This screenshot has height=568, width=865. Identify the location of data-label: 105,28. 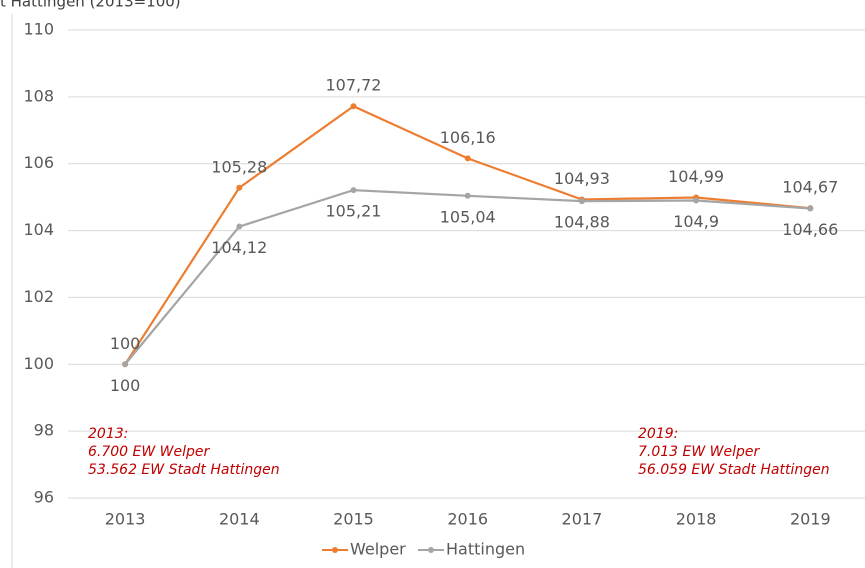
(239, 166).